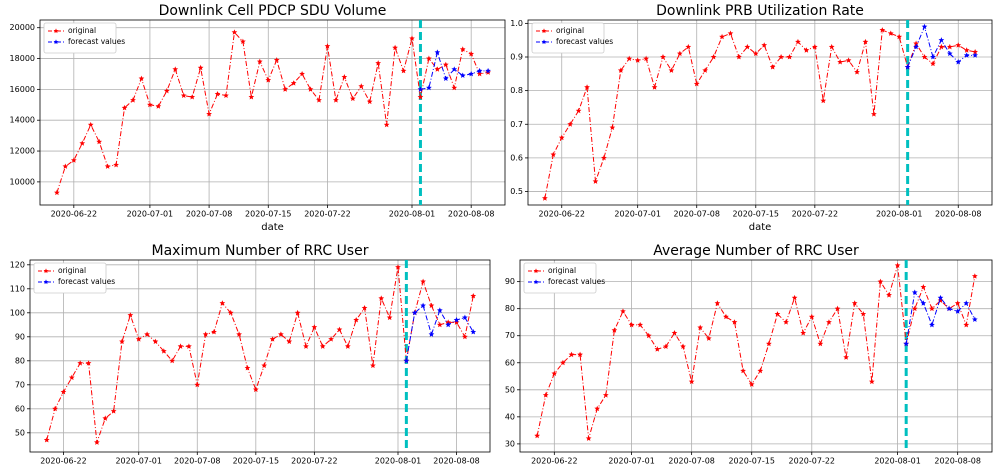 The width and height of the screenshot is (1000, 469). I want to click on series-line, so click(272, 112).